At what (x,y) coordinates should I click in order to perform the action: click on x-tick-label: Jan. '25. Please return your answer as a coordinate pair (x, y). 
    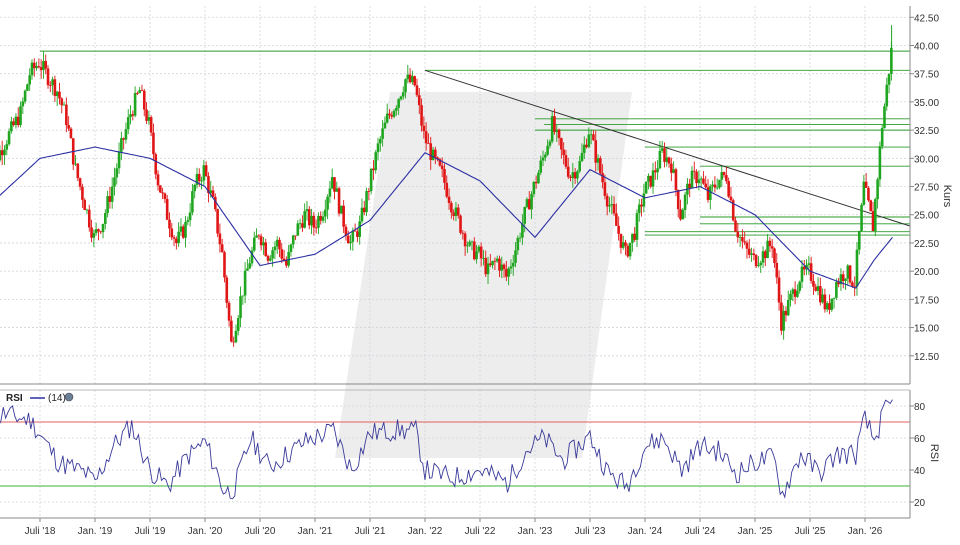
    Looking at the image, I should click on (755, 531).